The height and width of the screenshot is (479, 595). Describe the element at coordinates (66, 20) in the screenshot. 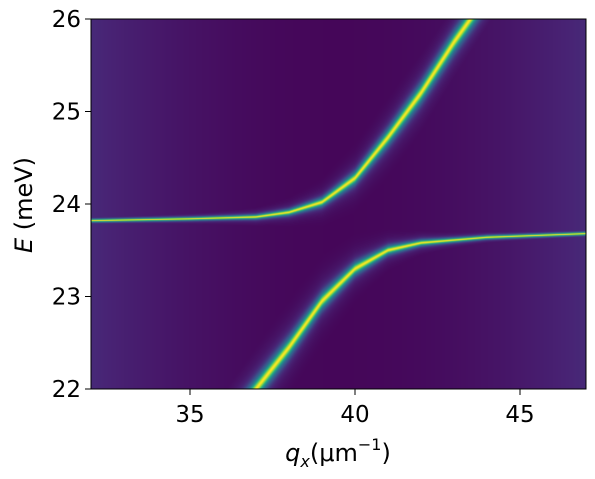

I see `y-tick-label: 26` at that location.